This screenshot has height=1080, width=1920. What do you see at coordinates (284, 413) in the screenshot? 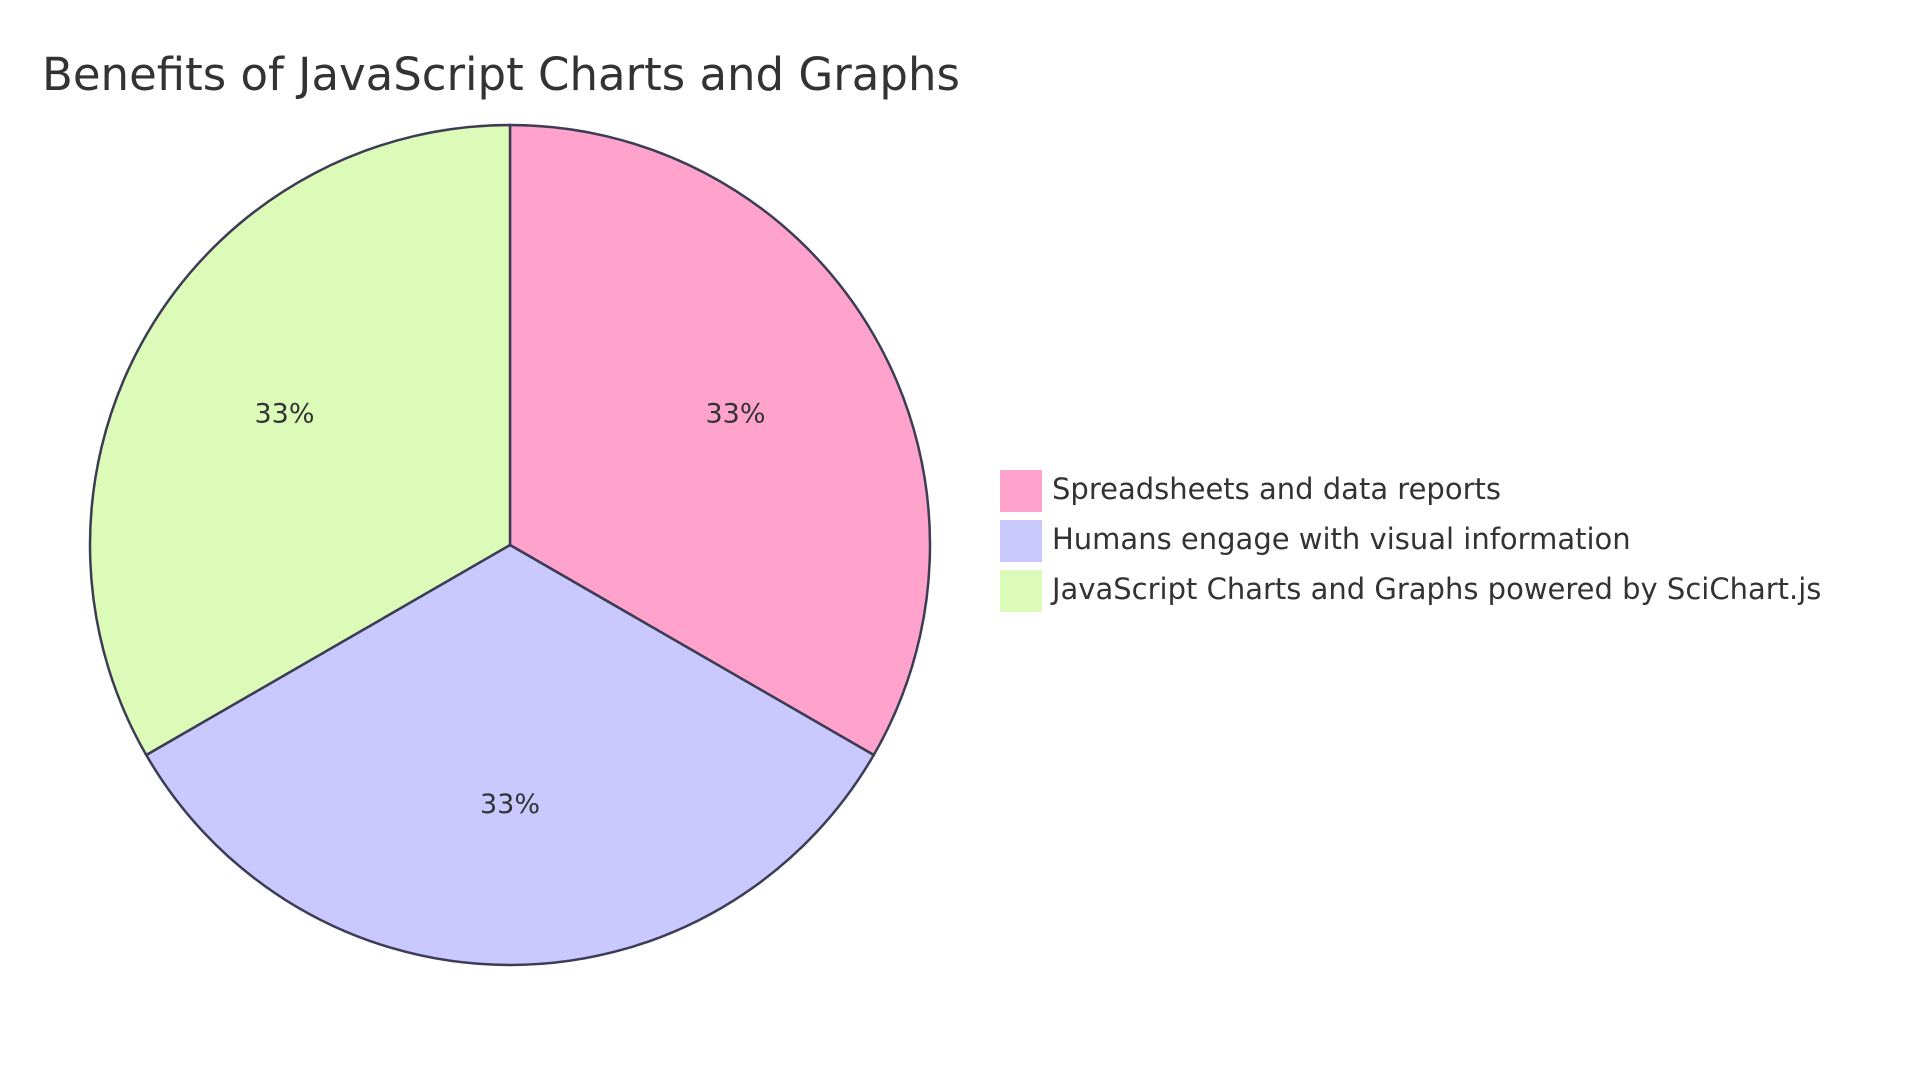
I see `pie-slice-label-2: 33%` at bounding box center [284, 413].